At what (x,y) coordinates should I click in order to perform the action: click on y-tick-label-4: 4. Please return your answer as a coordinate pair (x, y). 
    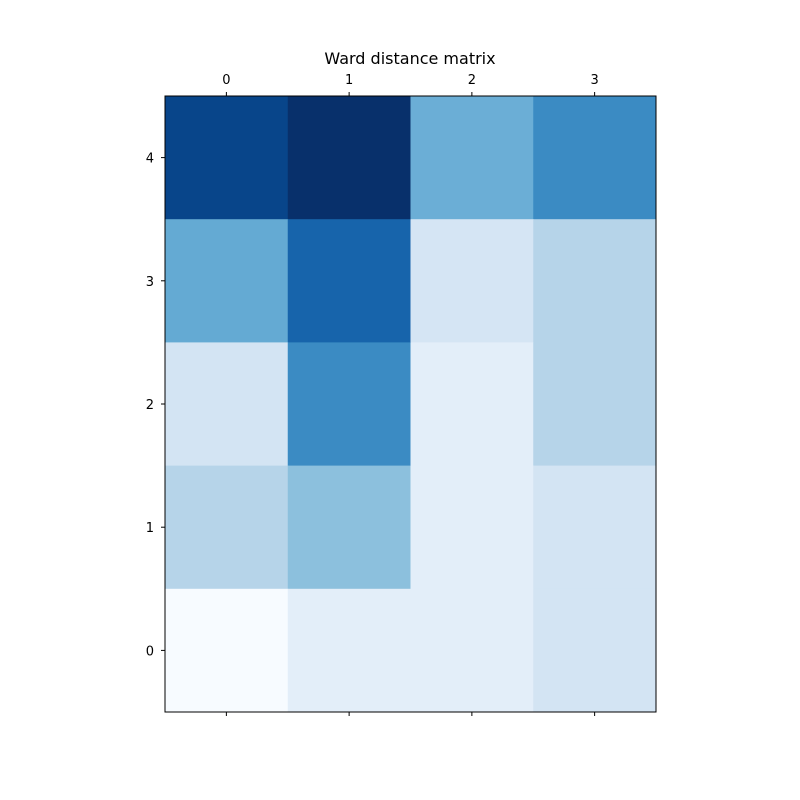
    Looking at the image, I should click on (150, 159).